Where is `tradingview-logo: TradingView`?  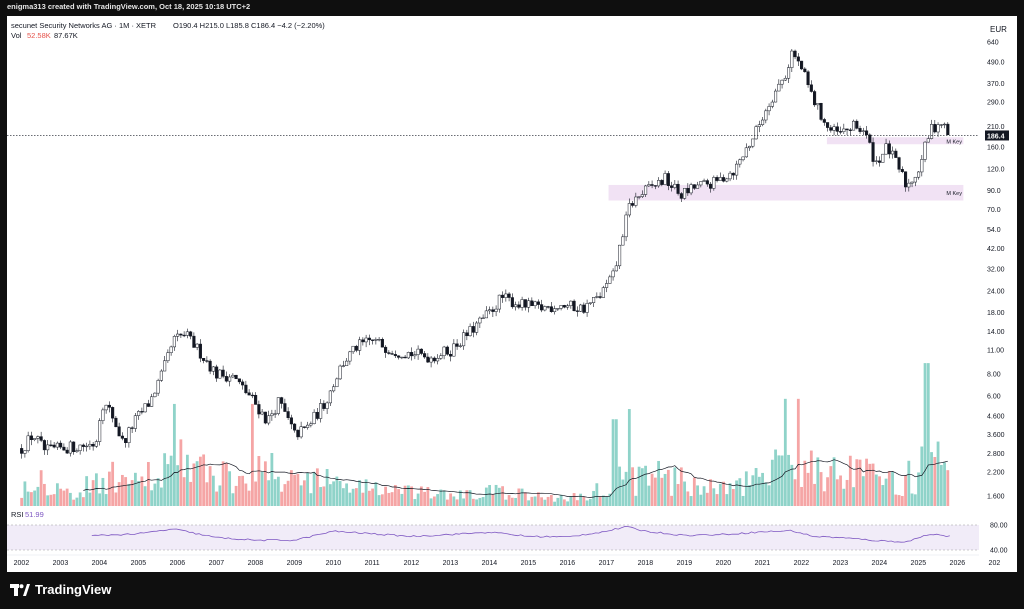 tradingview-logo: TradingView is located at coordinates (60, 589).